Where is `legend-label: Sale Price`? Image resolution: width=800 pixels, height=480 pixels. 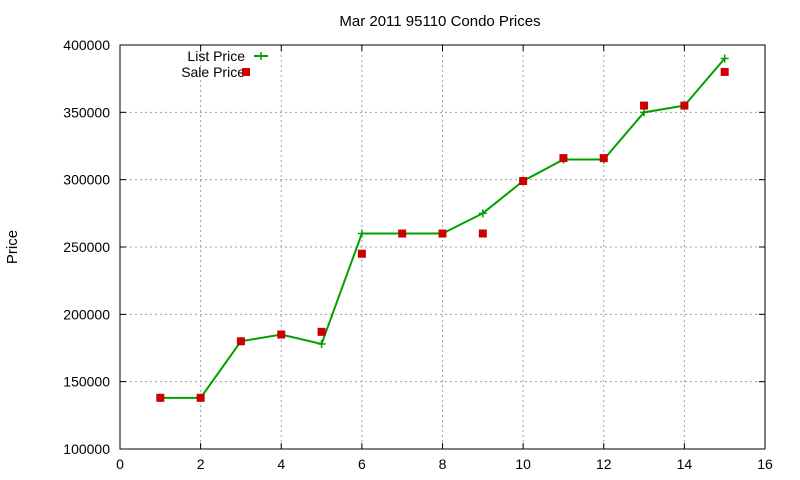 legend-label: Sale Price is located at coordinates (213, 72).